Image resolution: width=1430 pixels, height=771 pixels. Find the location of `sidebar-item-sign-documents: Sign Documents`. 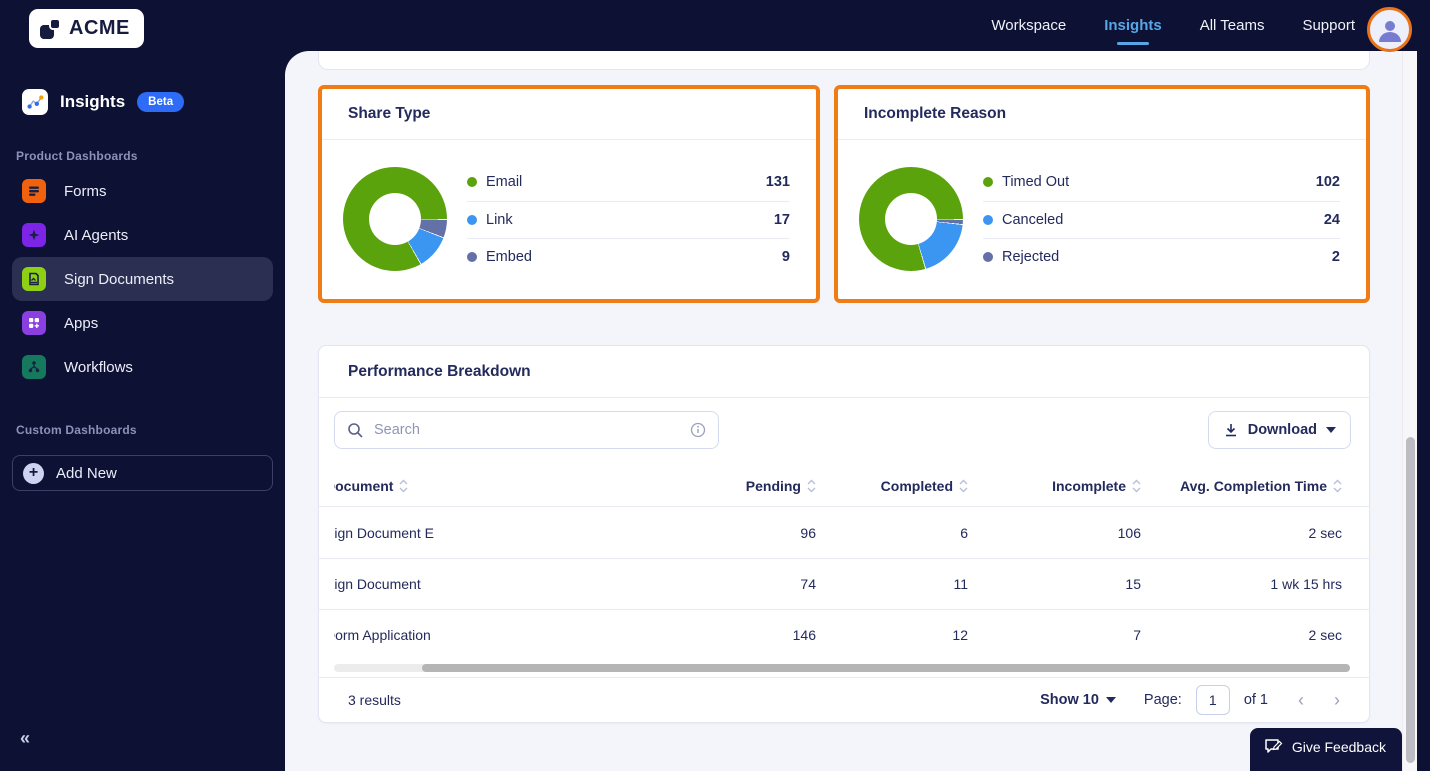

sidebar-item-sign-documents: Sign Documents is located at coordinates (142, 279).